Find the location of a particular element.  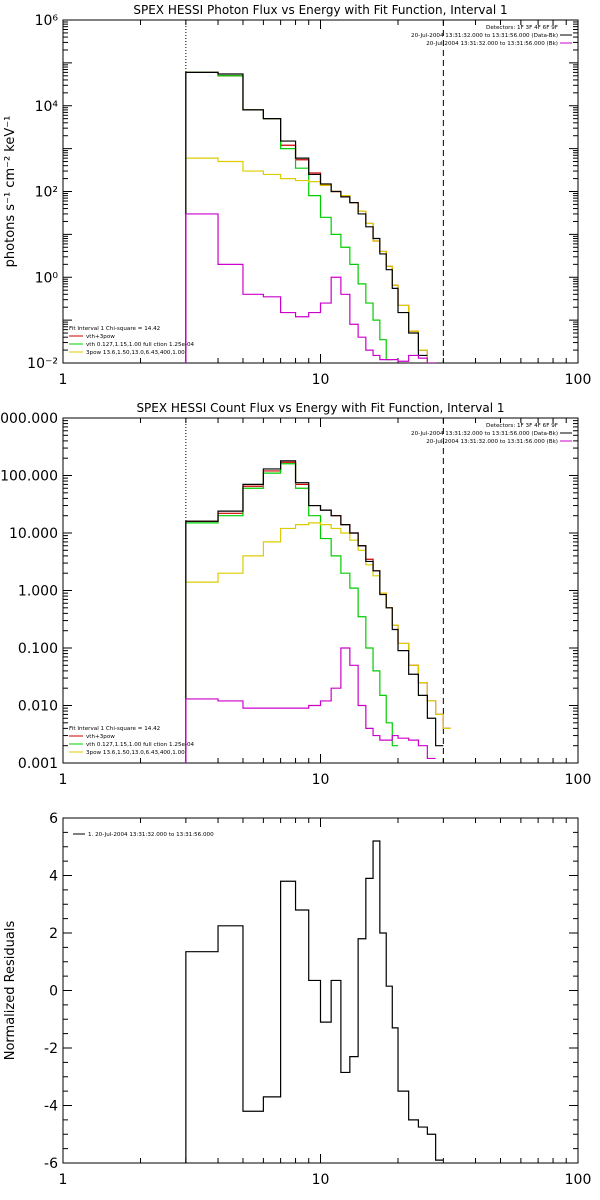

y-tick-label: -2 is located at coordinates (51, 1049).